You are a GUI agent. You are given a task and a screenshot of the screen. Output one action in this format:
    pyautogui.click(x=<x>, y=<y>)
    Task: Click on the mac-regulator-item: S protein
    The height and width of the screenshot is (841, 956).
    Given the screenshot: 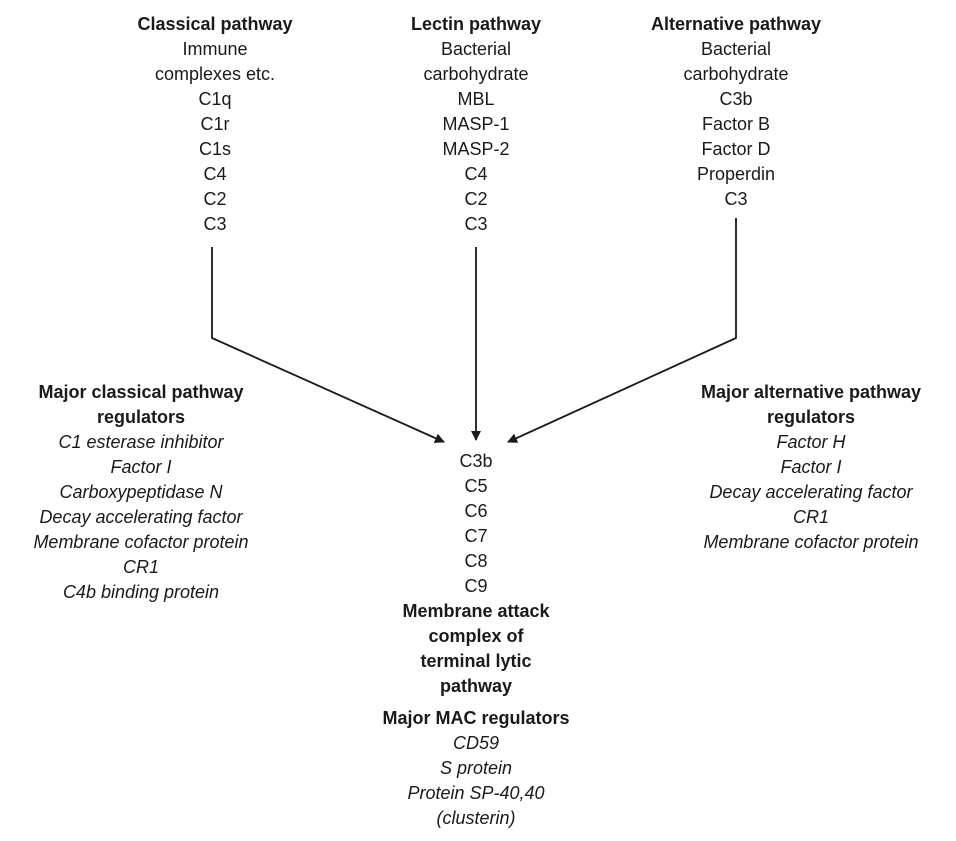 What is the action you would take?
    pyautogui.click(x=476, y=768)
    